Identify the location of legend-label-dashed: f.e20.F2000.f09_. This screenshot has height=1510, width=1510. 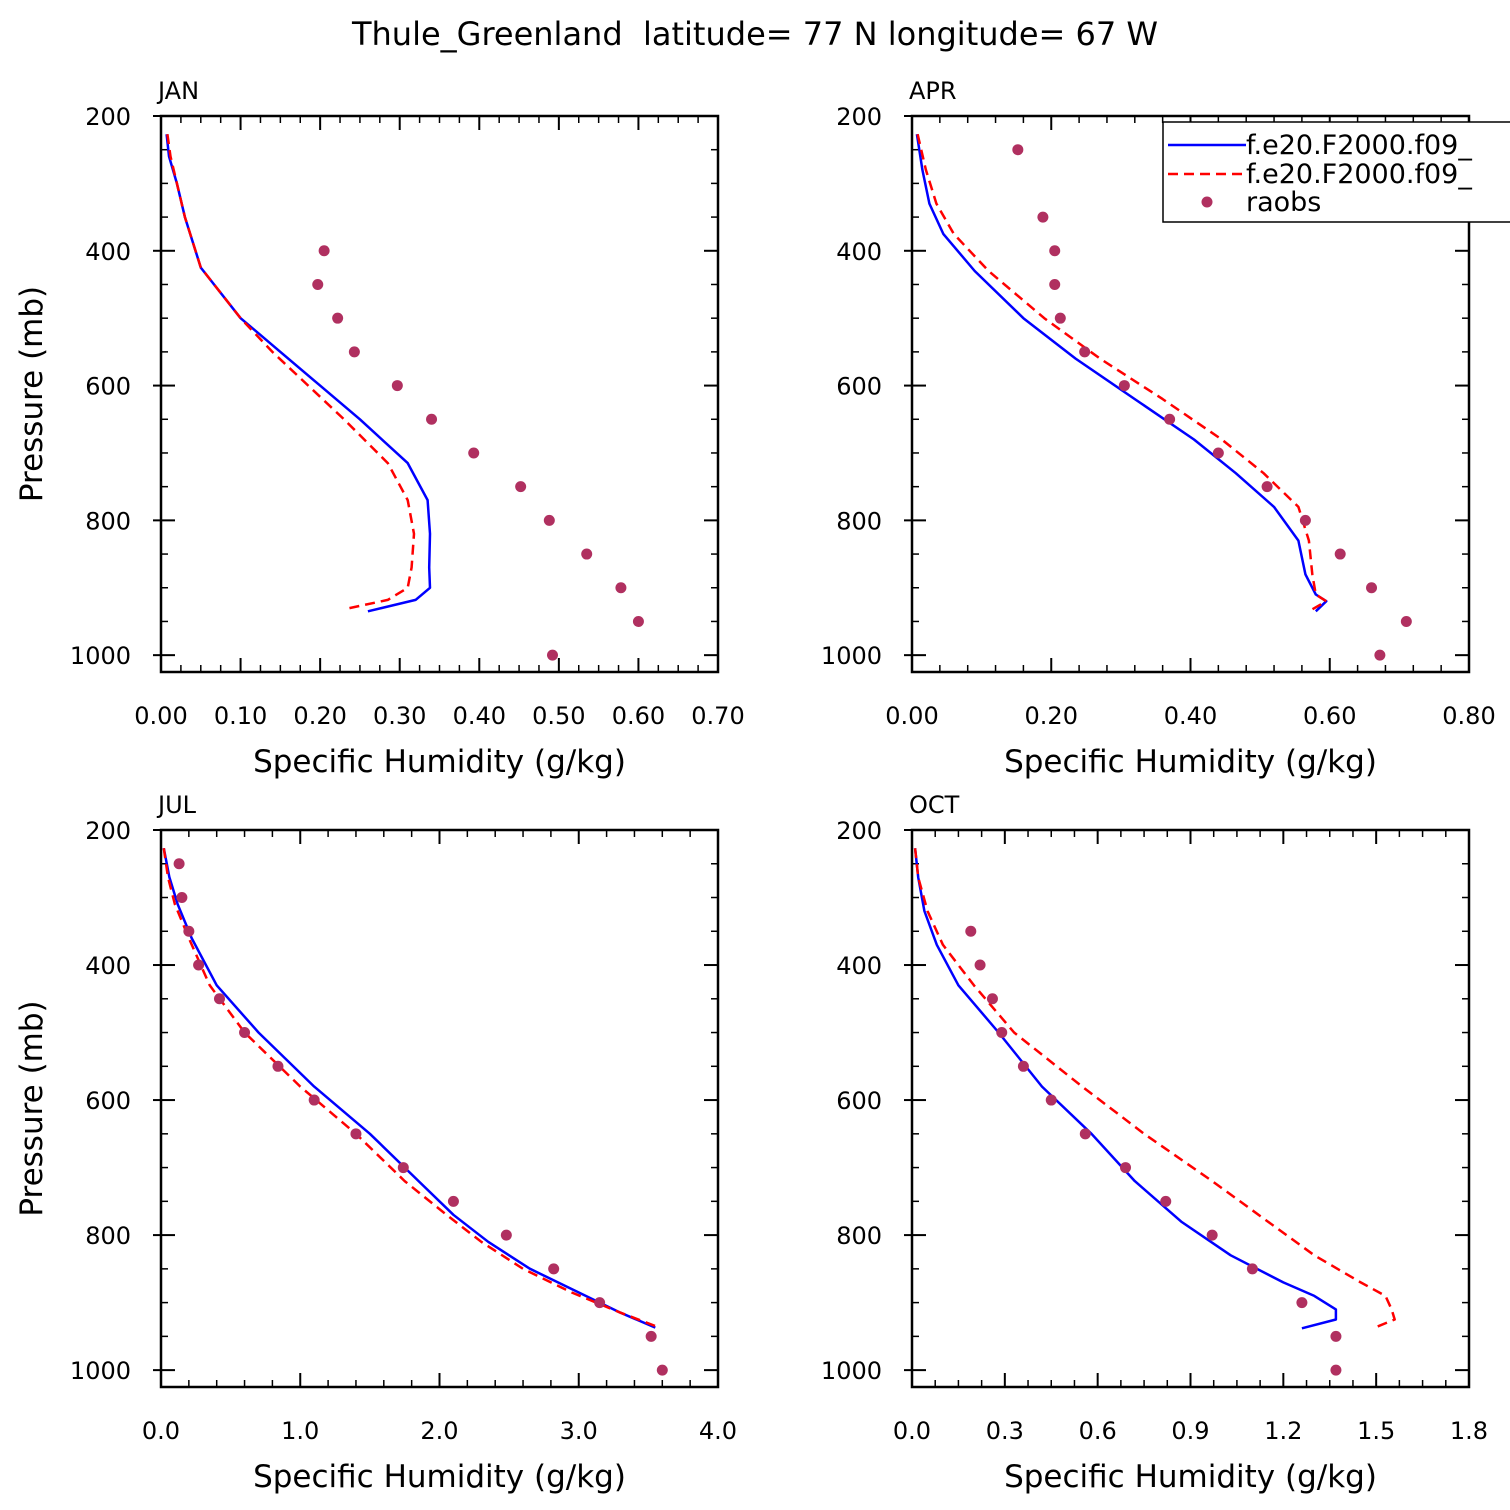
(1359, 174).